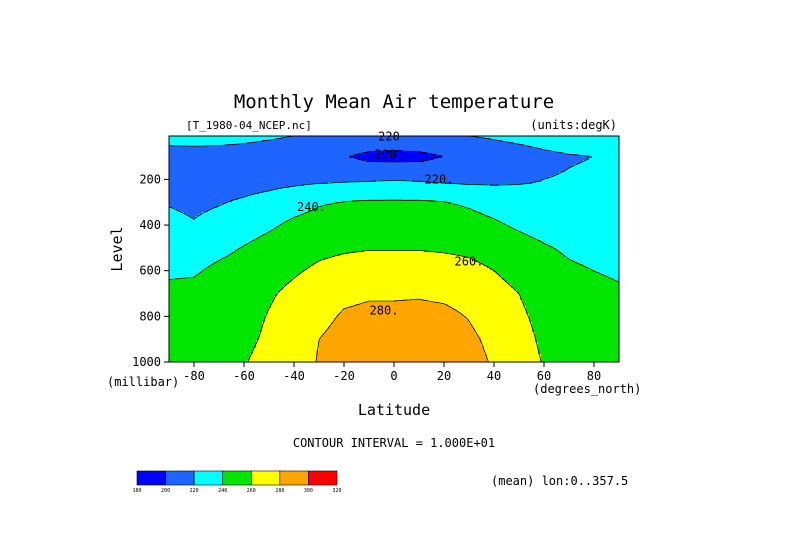 This screenshot has width=789, height=558. Describe the element at coordinates (402, 330) in the screenshot. I see `contour-line` at that location.